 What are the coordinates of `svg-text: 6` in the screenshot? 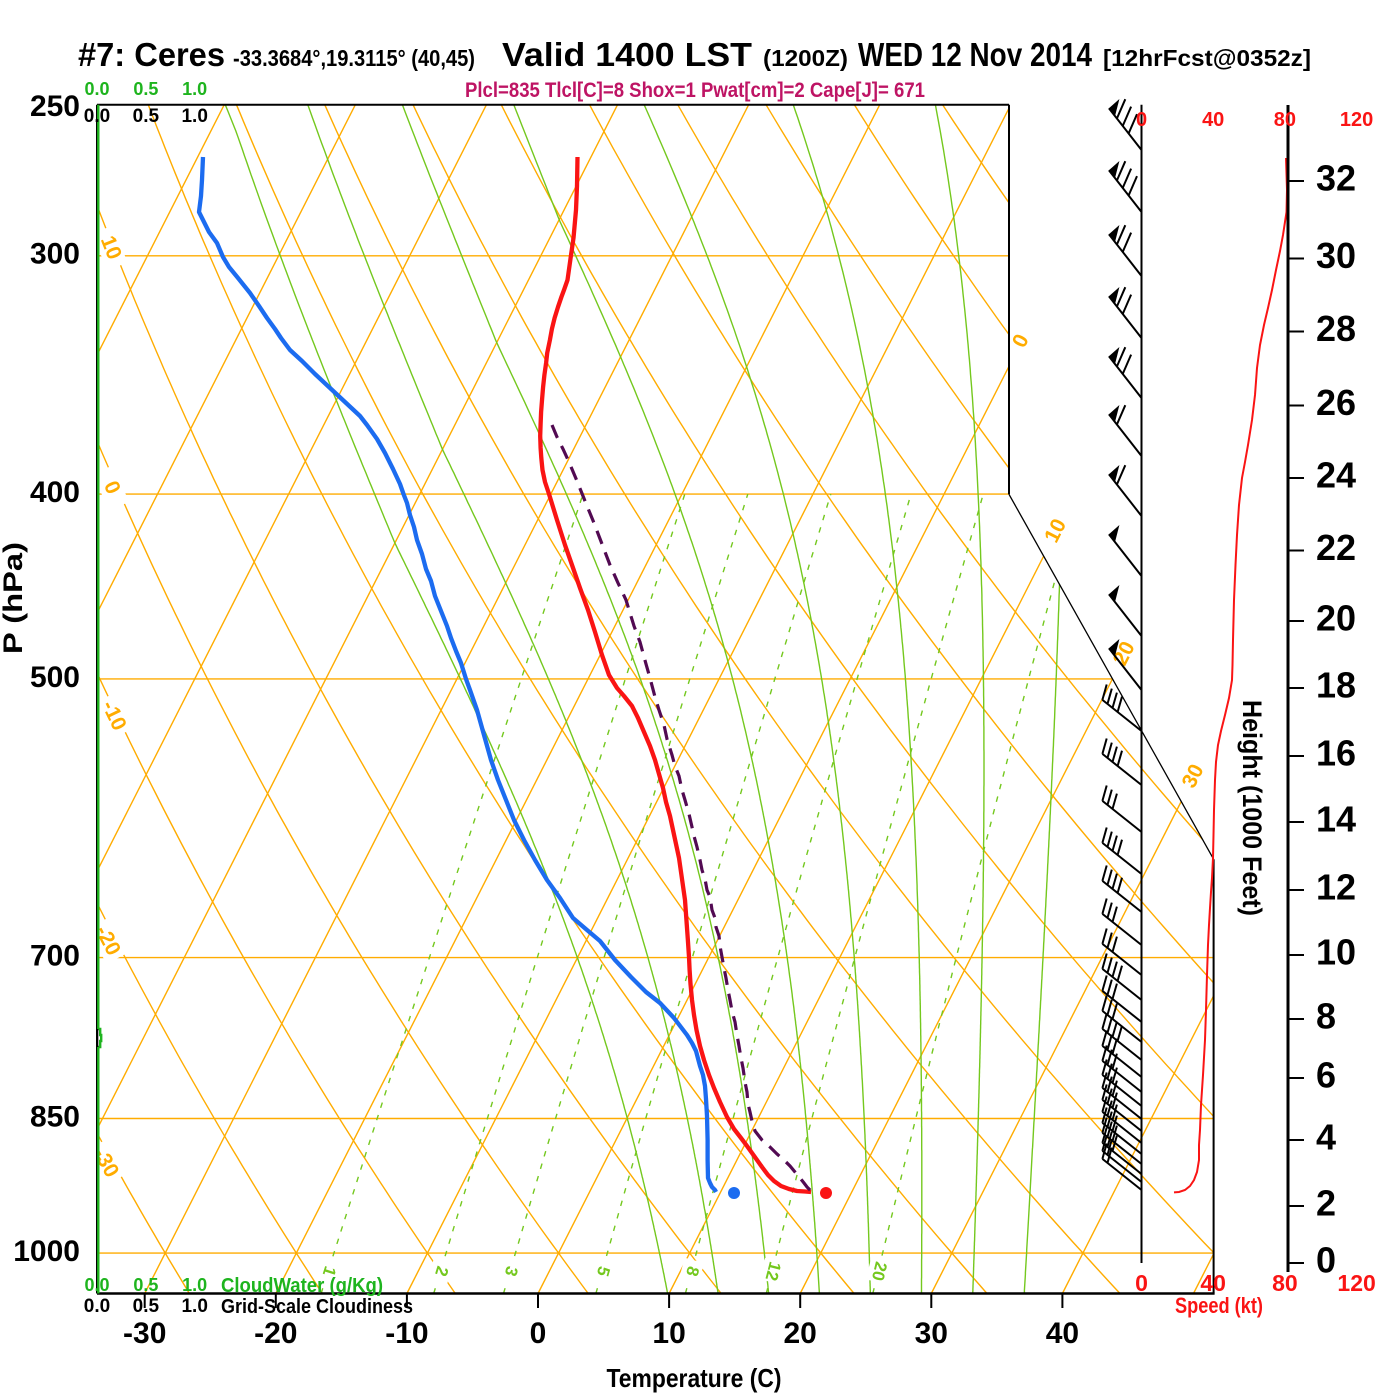 It's located at (1326, 1075).